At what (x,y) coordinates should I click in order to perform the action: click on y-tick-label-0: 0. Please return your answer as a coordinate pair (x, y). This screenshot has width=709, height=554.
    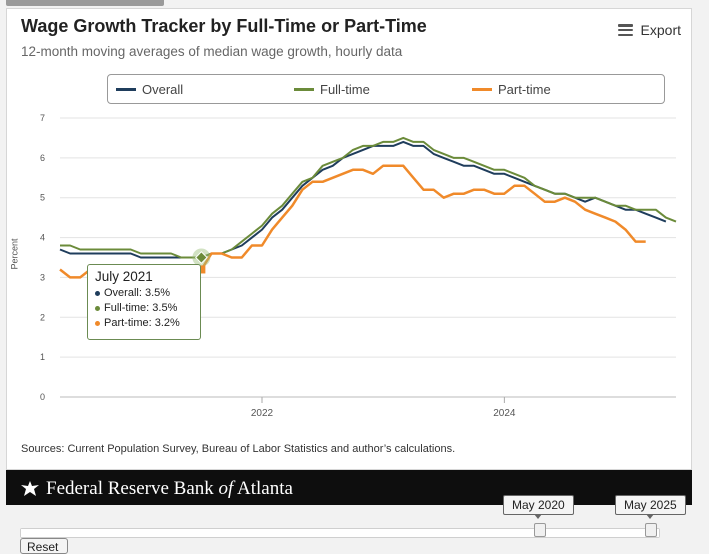
    Looking at the image, I should click on (42, 397).